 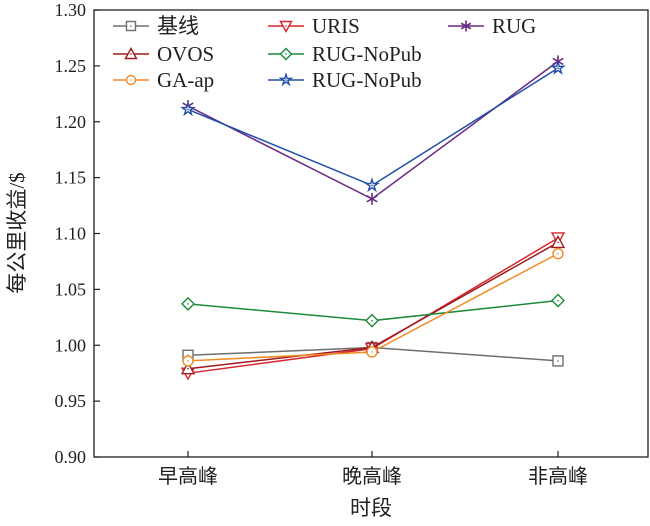 What do you see at coordinates (372, 476) in the screenshot?
I see `x-tick-label: 晚高峰` at bounding box center [372, 476].